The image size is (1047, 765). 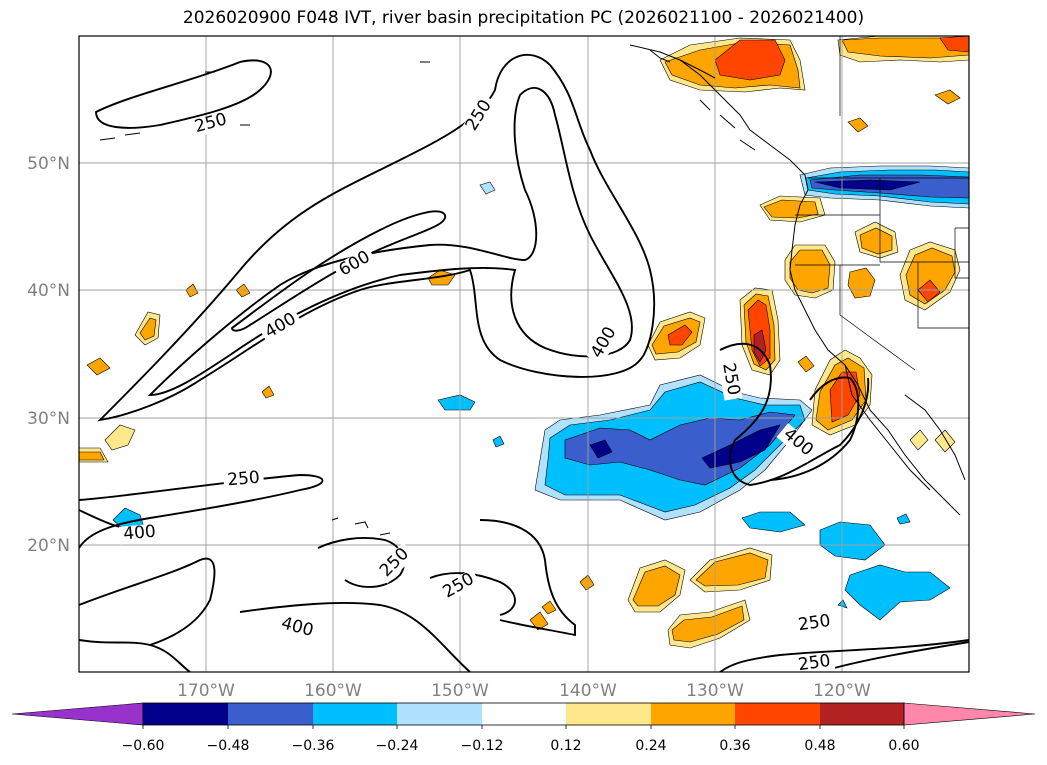 I want to click on contour-400-ca, so click(x=814, y=428).